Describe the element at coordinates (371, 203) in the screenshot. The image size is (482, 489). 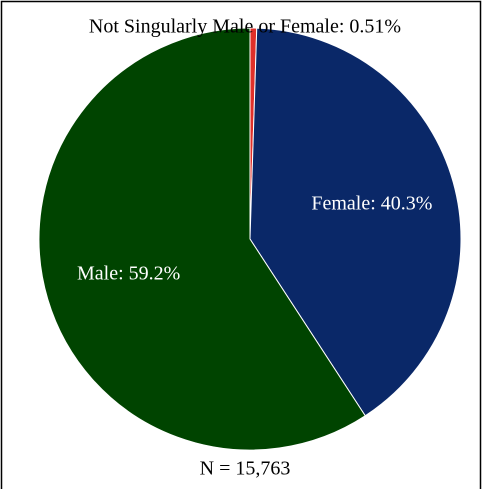
I see `slice-label: Female: 40.3%` at that location.